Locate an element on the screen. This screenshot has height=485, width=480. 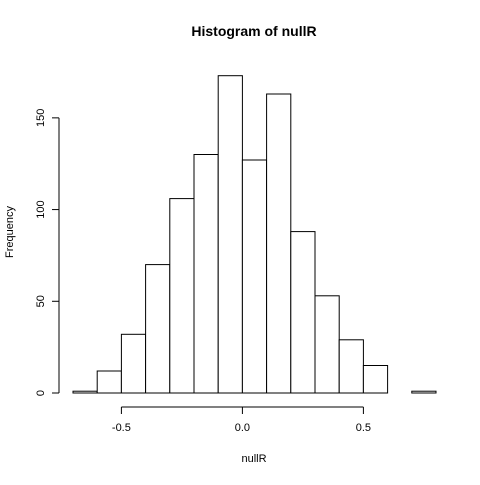
y-tick-label: 0 is located at coordinates (41, 393).